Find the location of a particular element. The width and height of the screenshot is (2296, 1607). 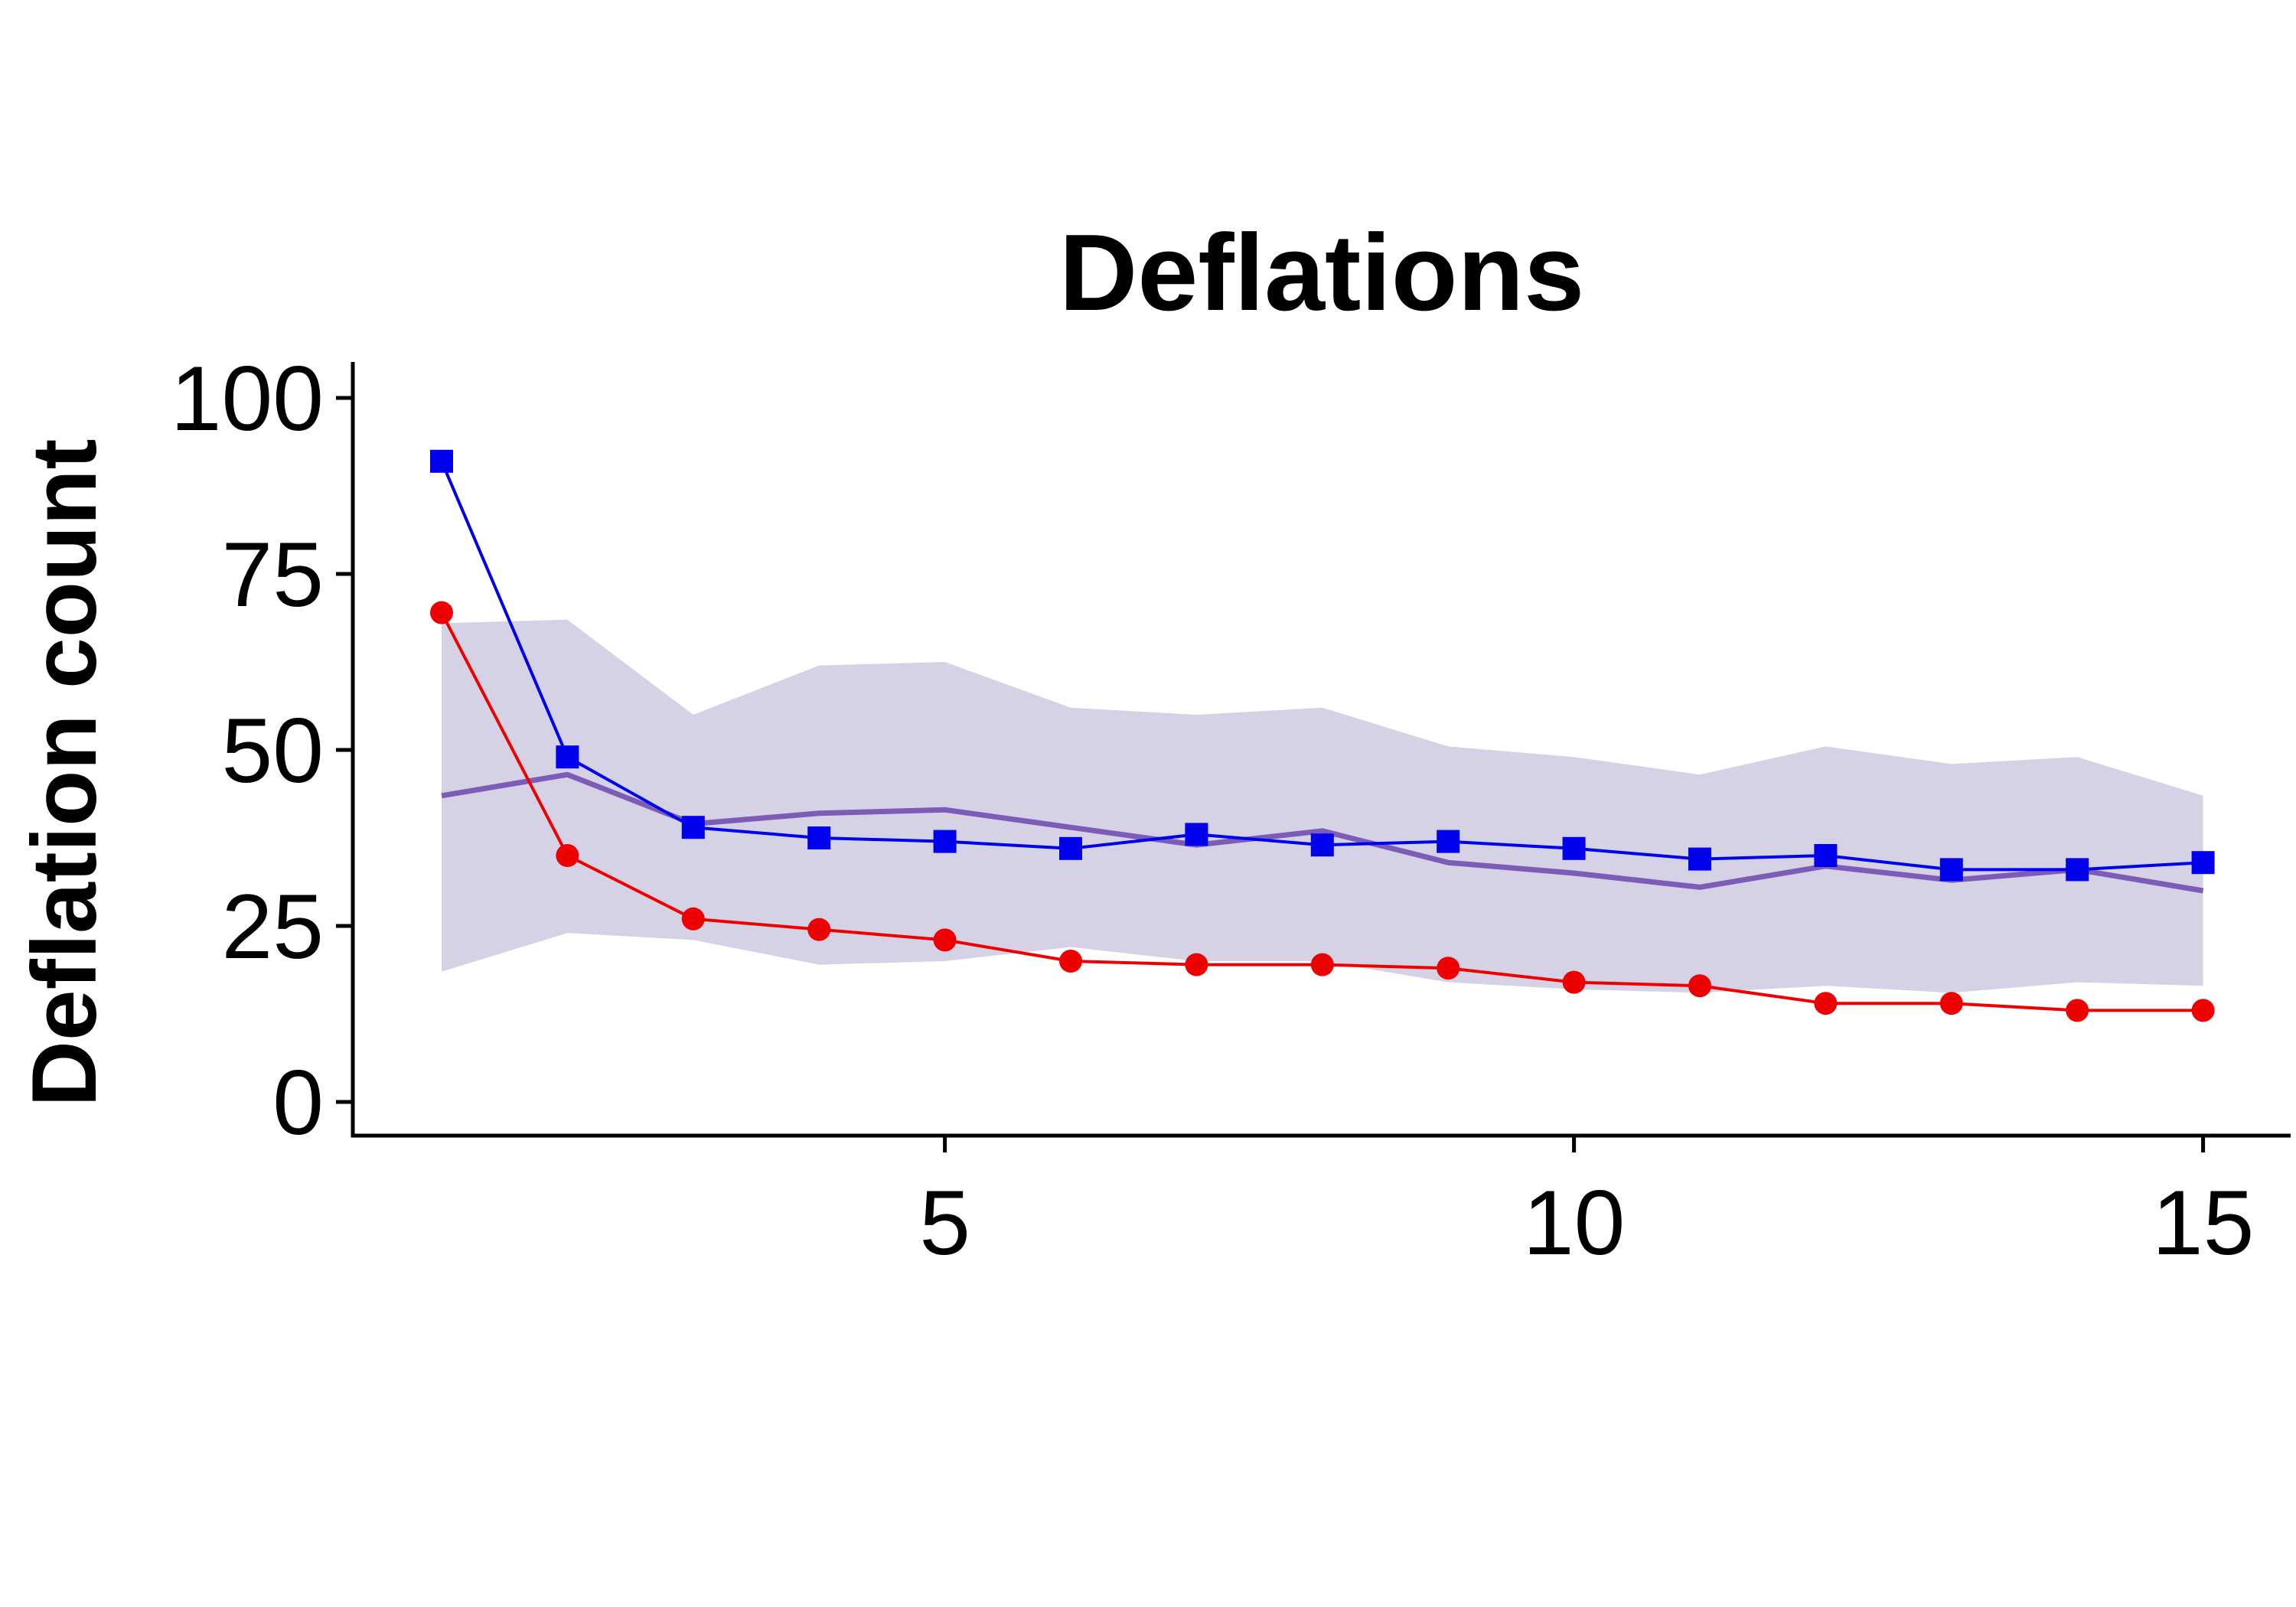

y-tick-label-100: 100 is located at coordinates (247, 398).